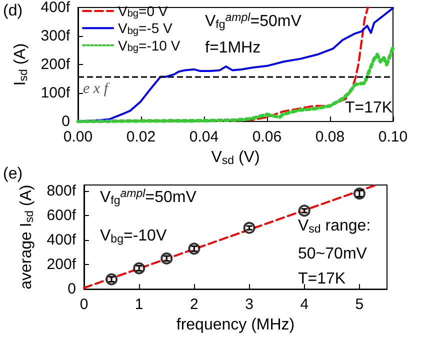 The width and height of the screenshot is (421, 338). Describe the element at coordinates (27, 237) in the screenshot. I see `y-axis-title: average Isd (A)` at that location.